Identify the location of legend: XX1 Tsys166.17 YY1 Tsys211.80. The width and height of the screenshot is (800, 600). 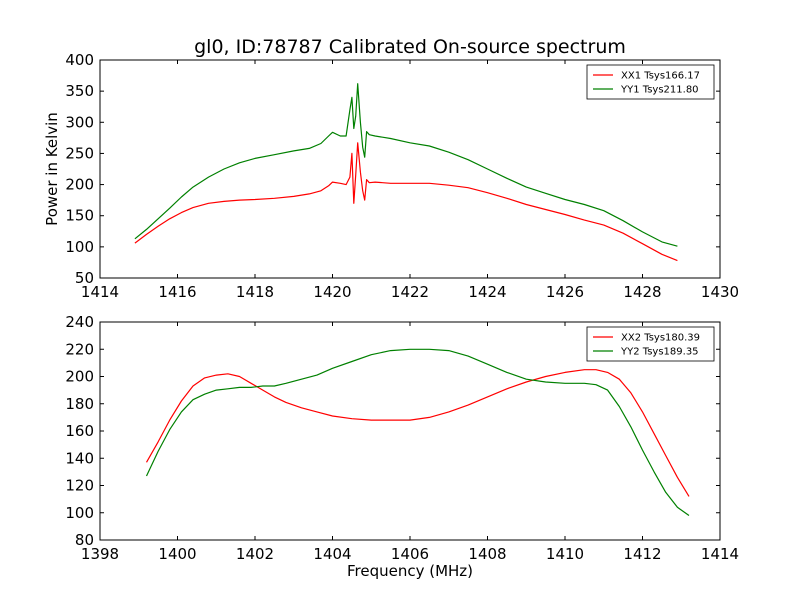
(650, 82).